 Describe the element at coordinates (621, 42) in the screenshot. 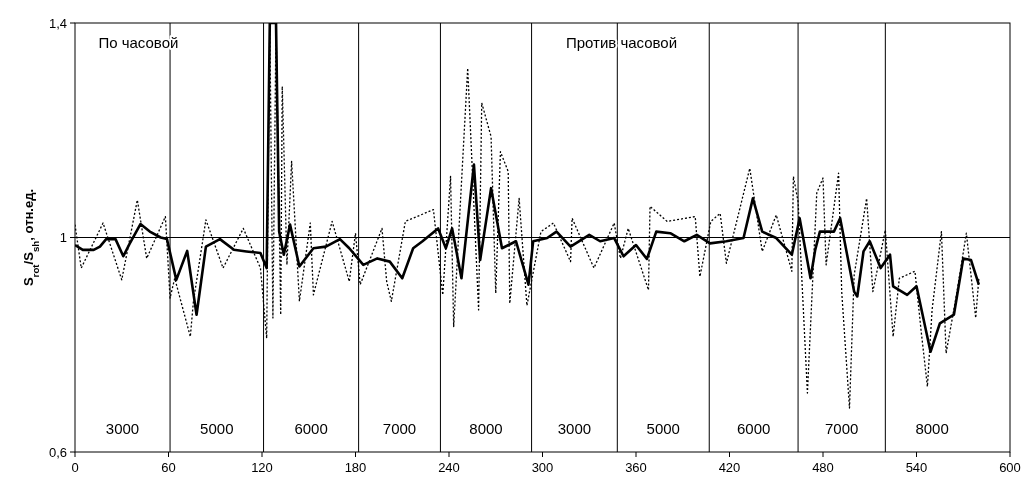

I see `annotation: Против часовой` at that location.